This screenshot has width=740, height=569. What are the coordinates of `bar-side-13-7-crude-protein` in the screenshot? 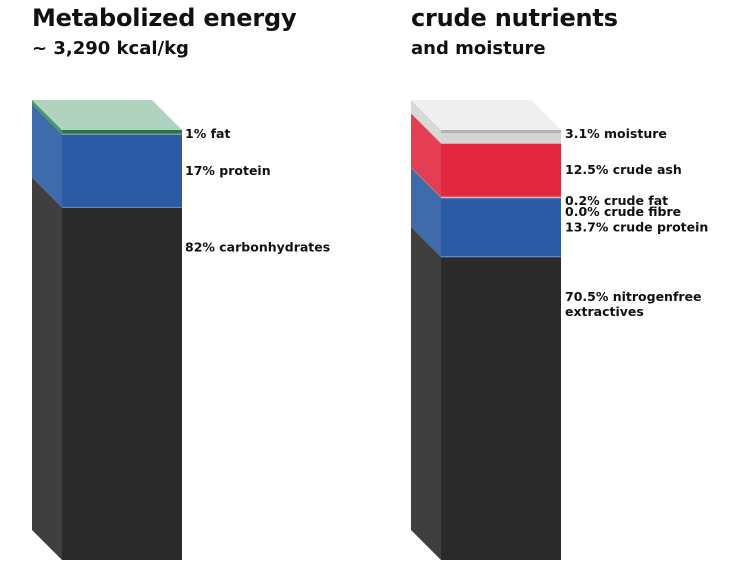 It's located at (426, 212).